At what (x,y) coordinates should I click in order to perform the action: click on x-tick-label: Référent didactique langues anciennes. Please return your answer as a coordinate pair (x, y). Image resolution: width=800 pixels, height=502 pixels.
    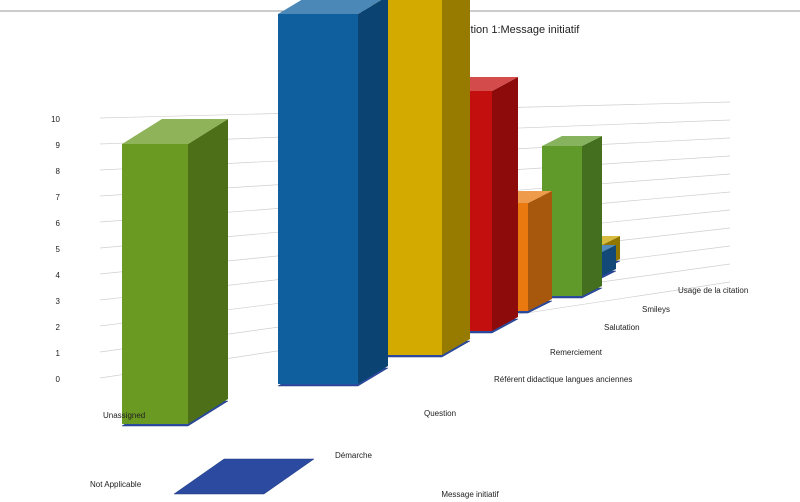
    Looking at the image, I should click on (563, 379).